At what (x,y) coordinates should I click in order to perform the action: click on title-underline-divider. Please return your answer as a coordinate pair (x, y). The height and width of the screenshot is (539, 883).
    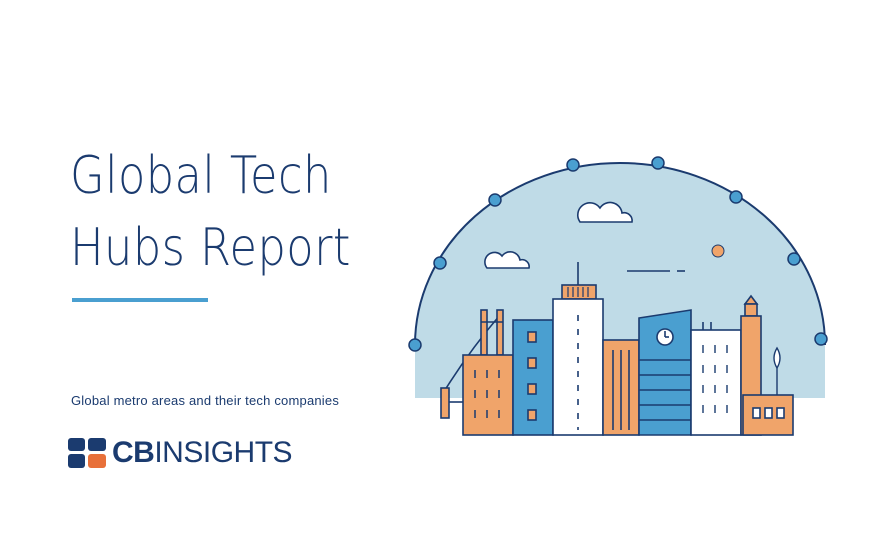
    Looking at the image, I should click on (140, 300).